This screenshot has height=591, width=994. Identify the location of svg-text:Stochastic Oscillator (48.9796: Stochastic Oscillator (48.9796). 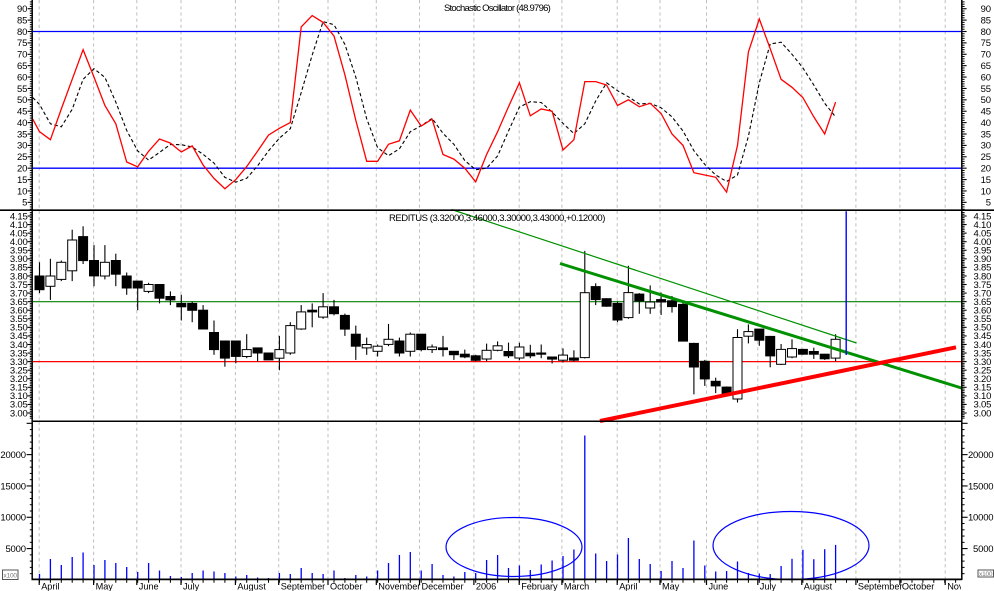
(497, 8).